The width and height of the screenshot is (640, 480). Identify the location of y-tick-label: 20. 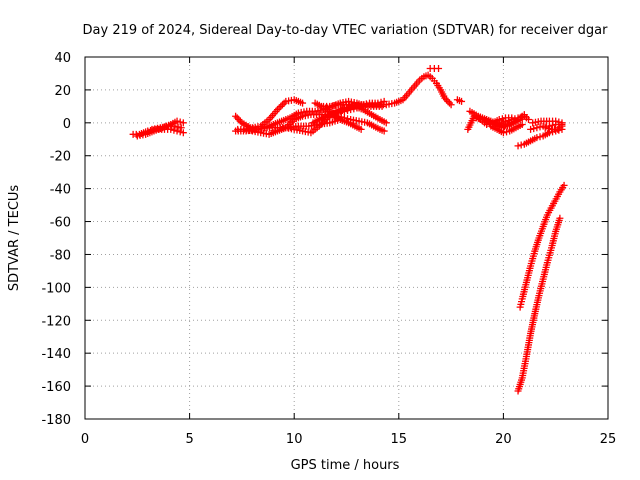
(62, 91).